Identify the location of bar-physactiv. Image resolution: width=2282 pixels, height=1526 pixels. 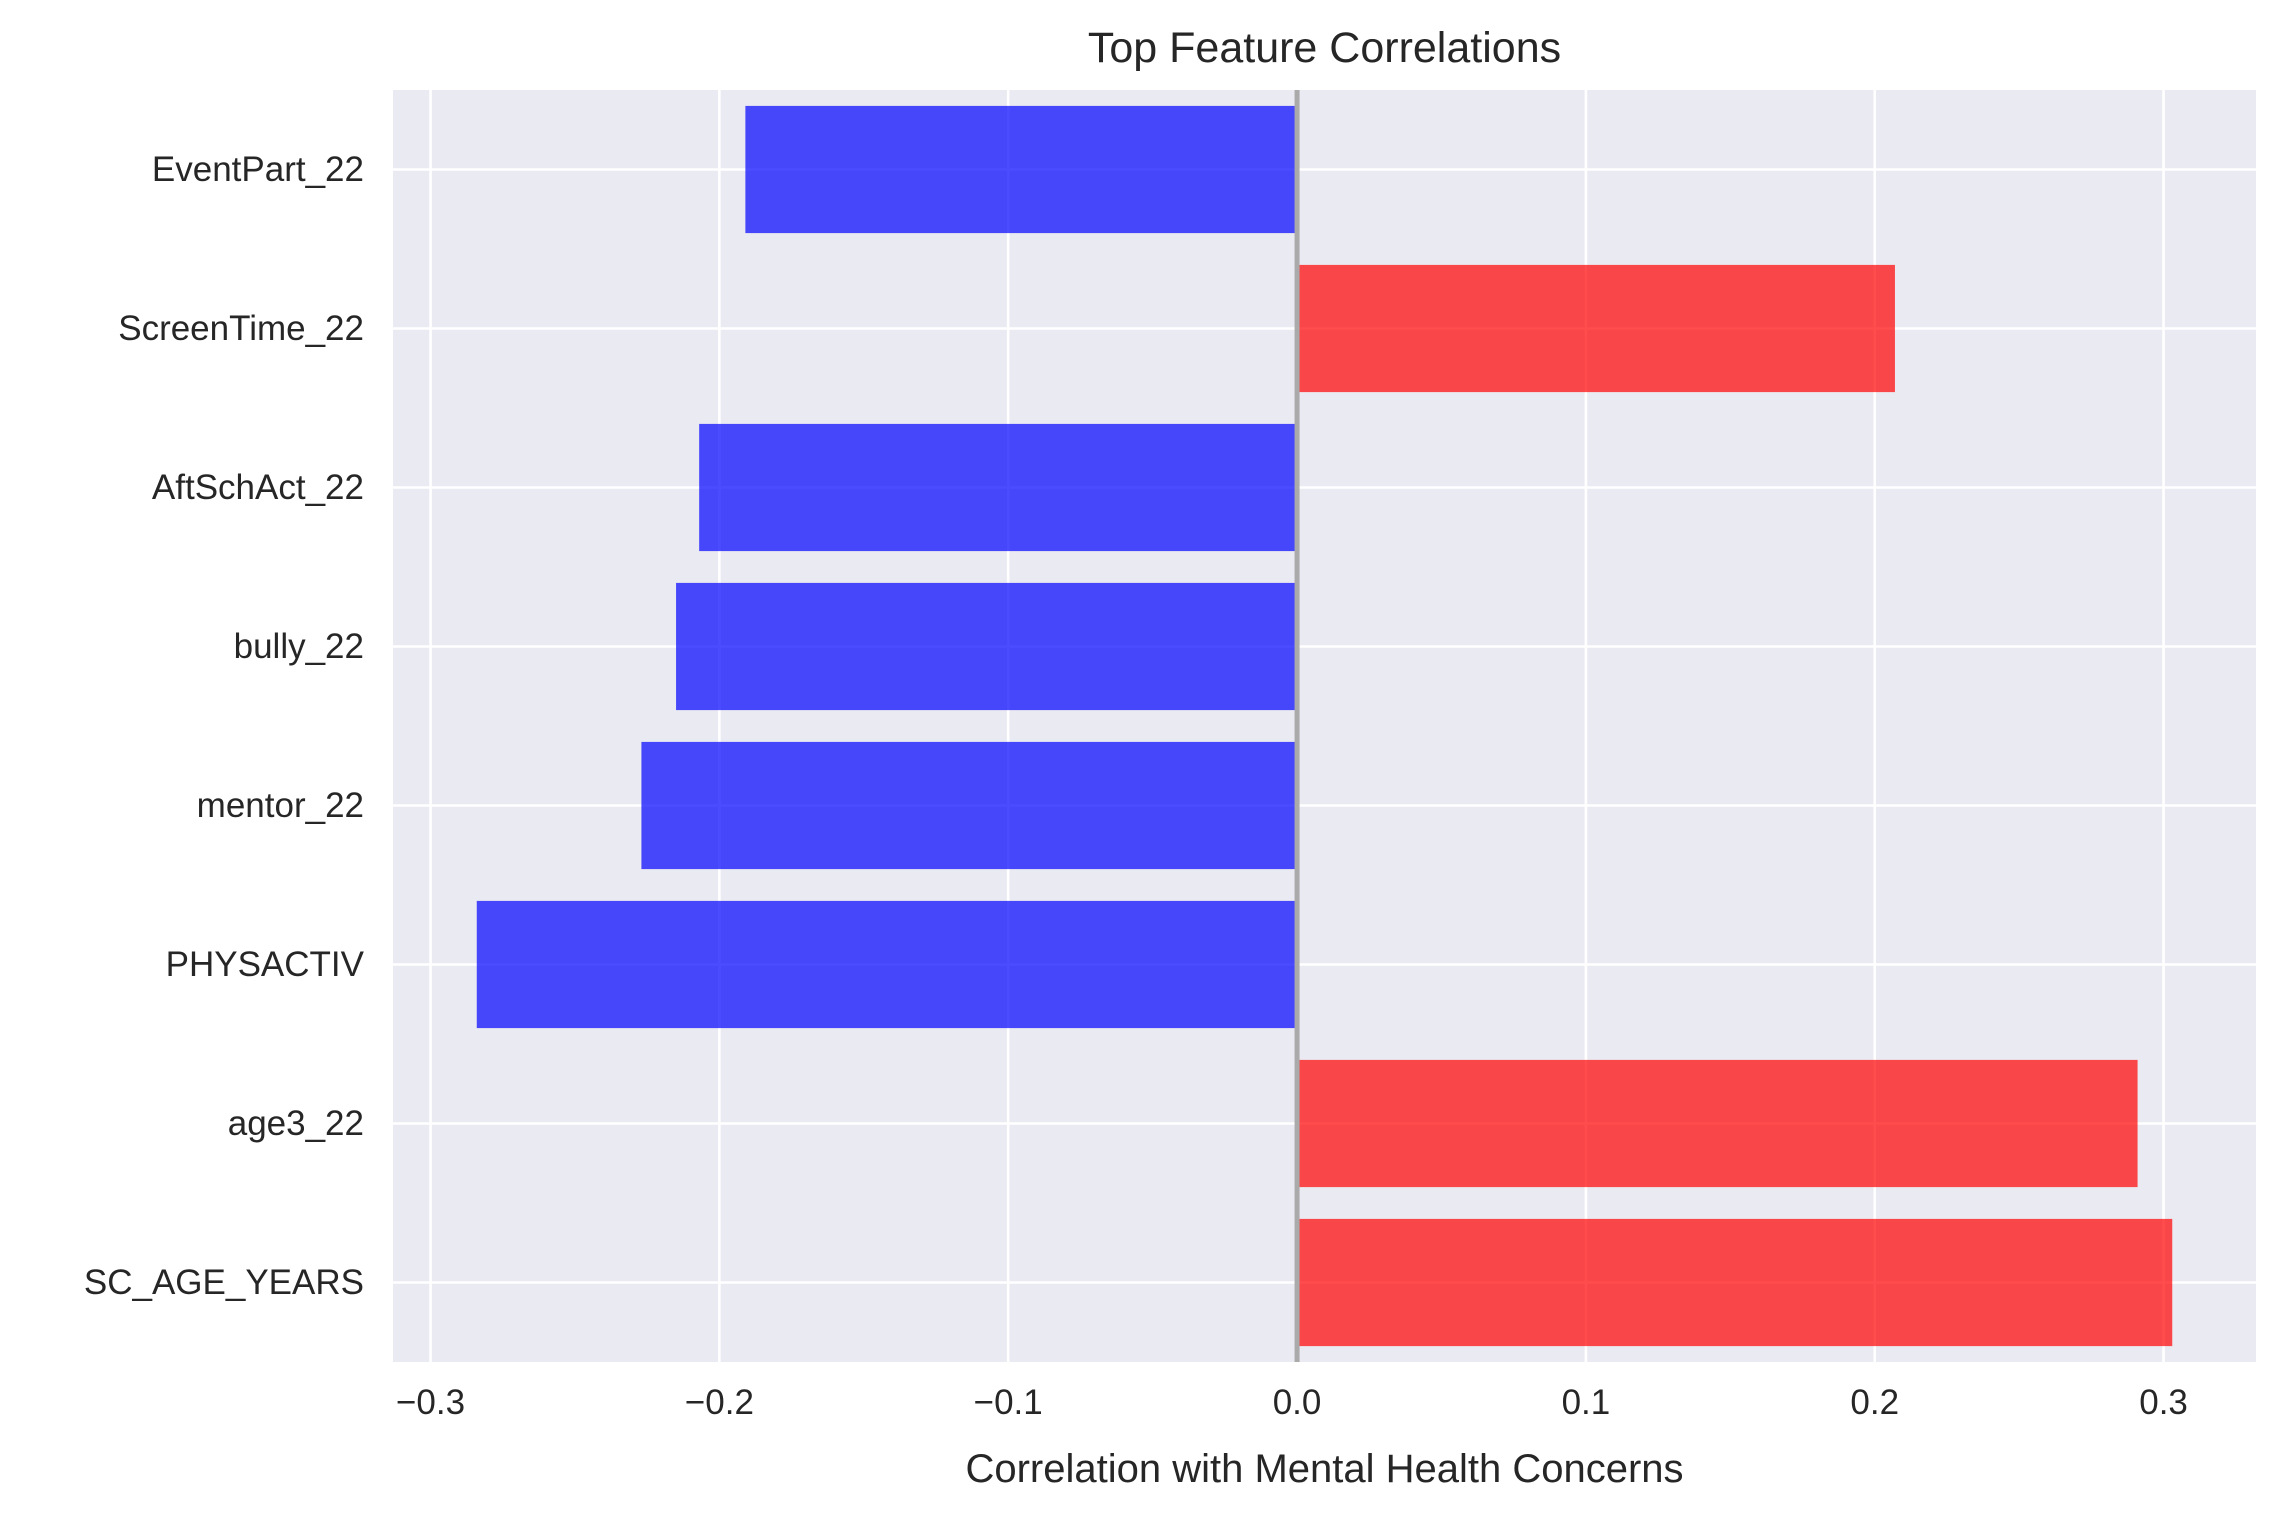
(887, 964).